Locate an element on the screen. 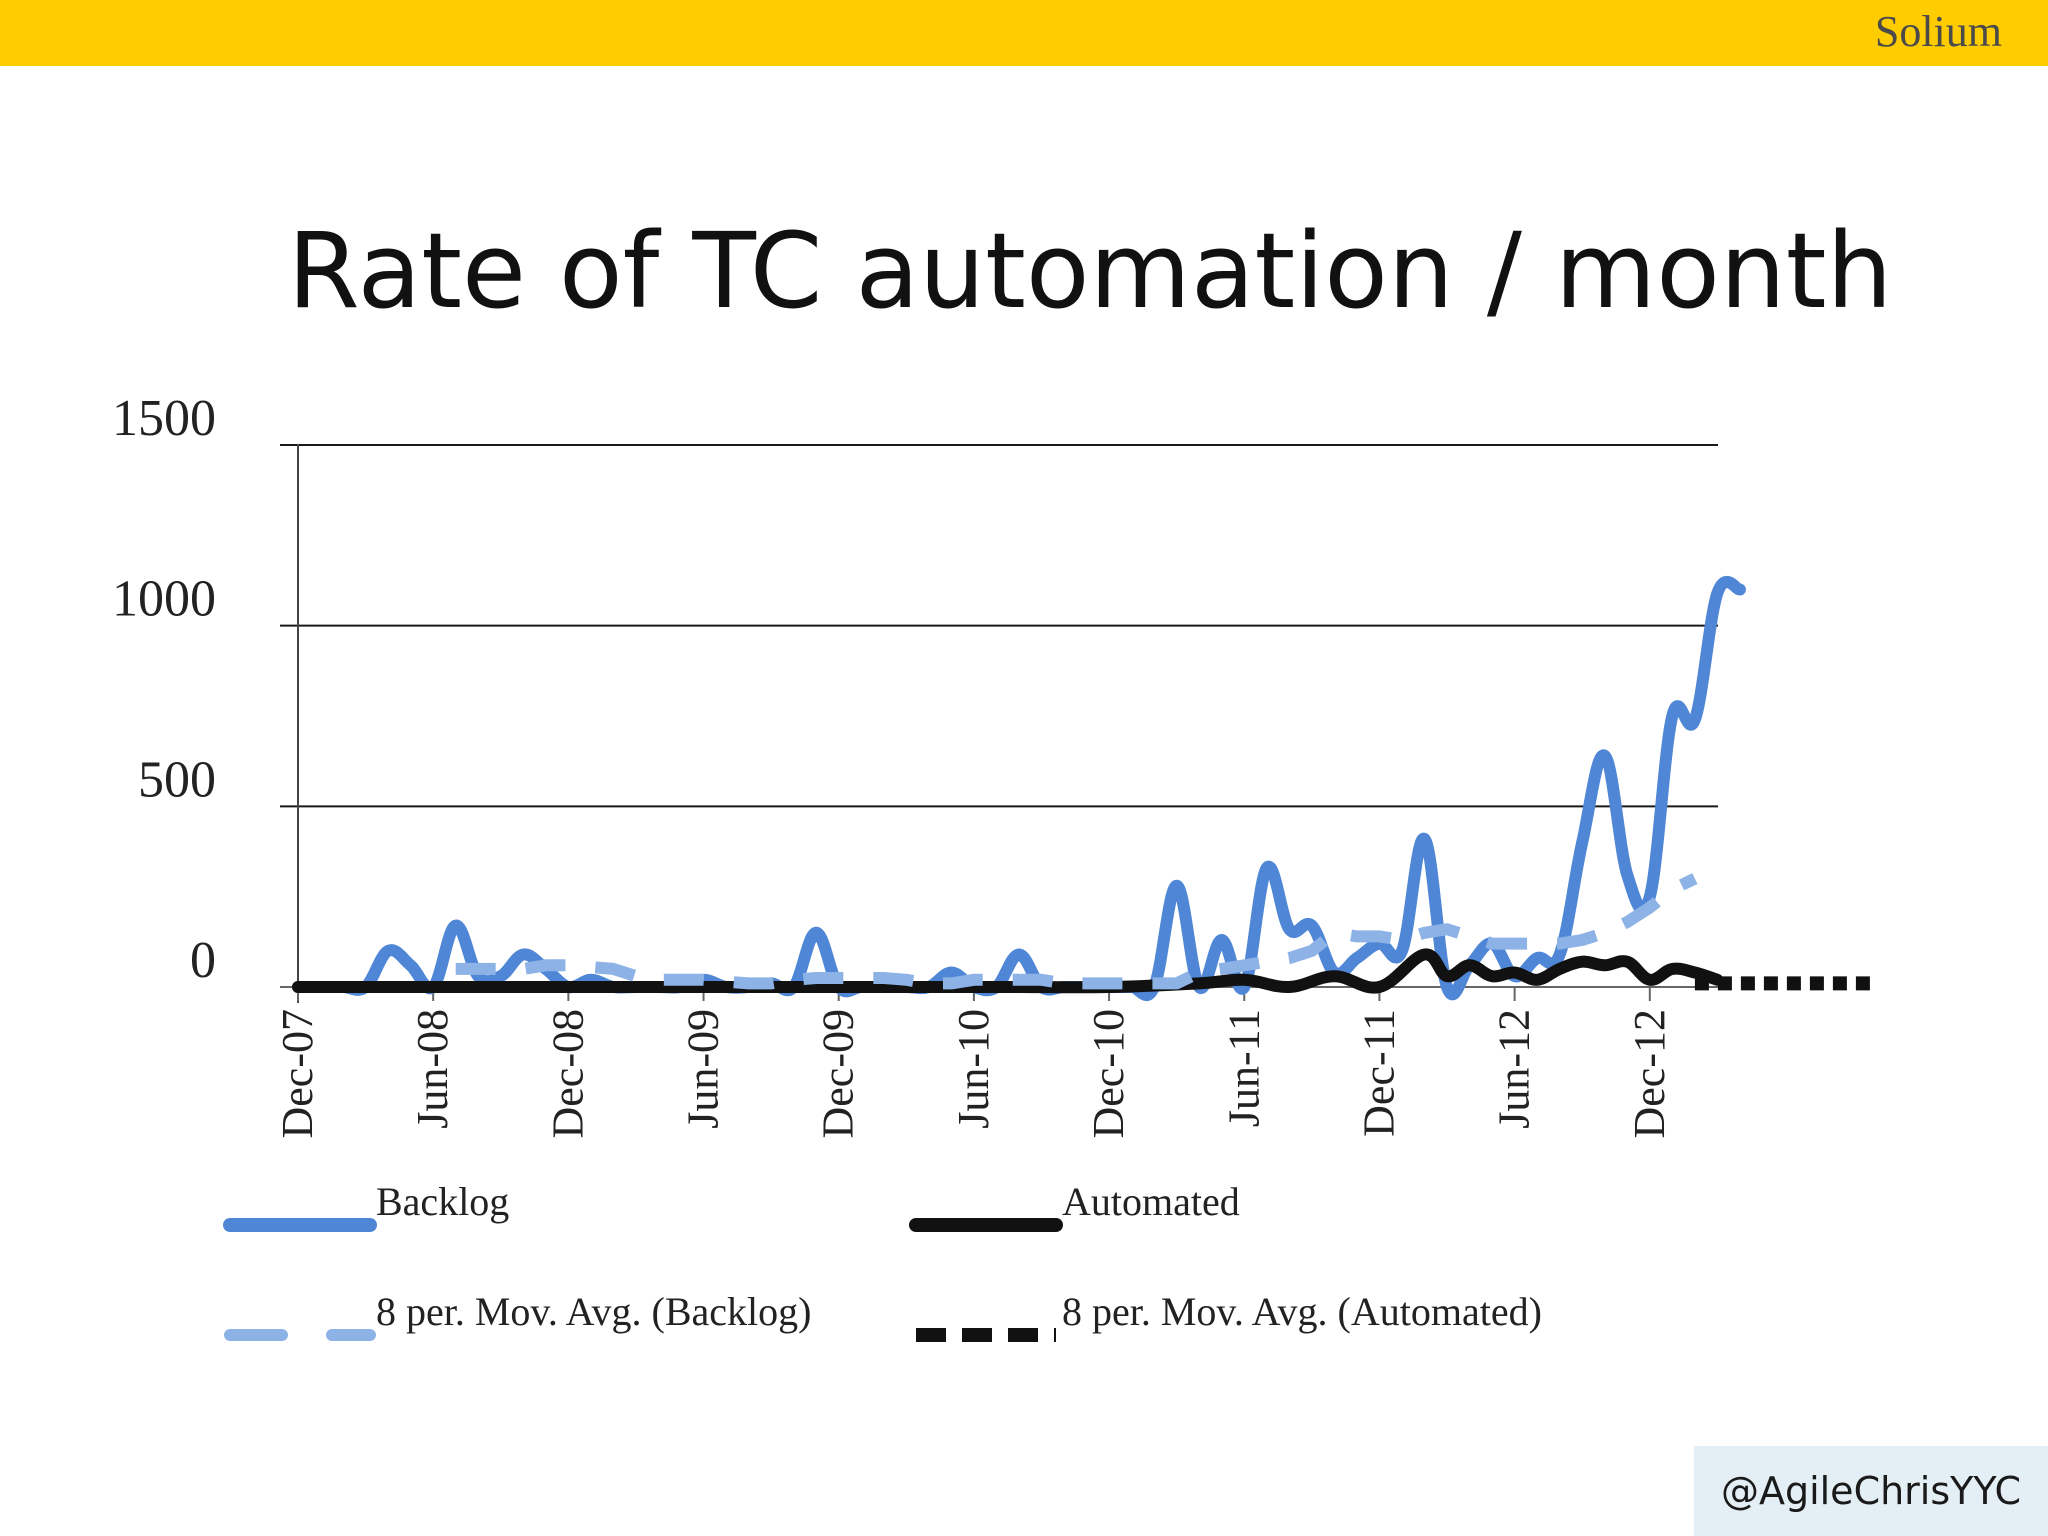 The width and height of the screenshot is (2048, 1536). x-tick-label: Jun-10 is located at coordinates (973, 1069).